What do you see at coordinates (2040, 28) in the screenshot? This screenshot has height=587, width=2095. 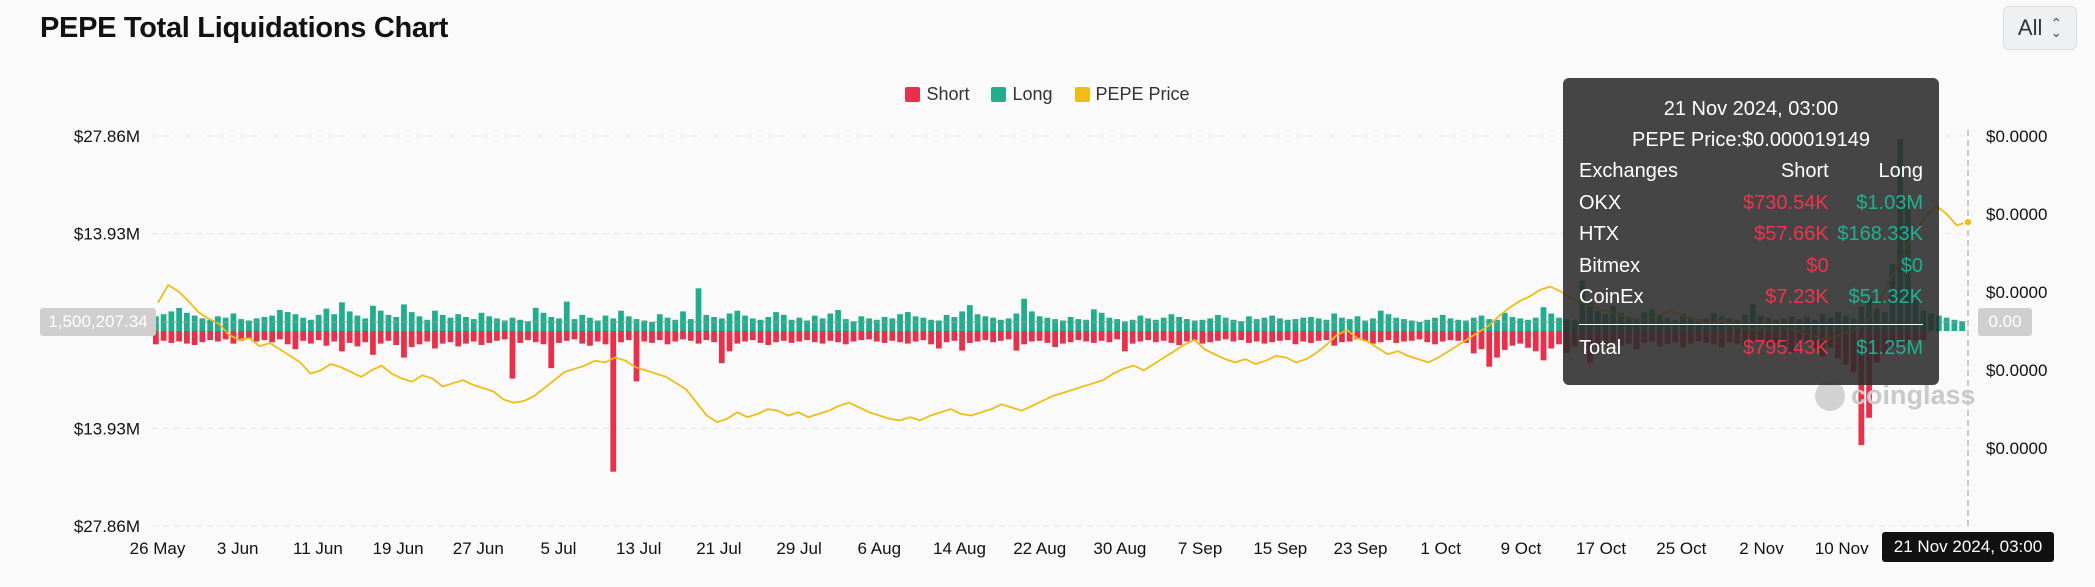 I see `range-select: All ⌃ ⌄` at bounding box center [2040, 28].